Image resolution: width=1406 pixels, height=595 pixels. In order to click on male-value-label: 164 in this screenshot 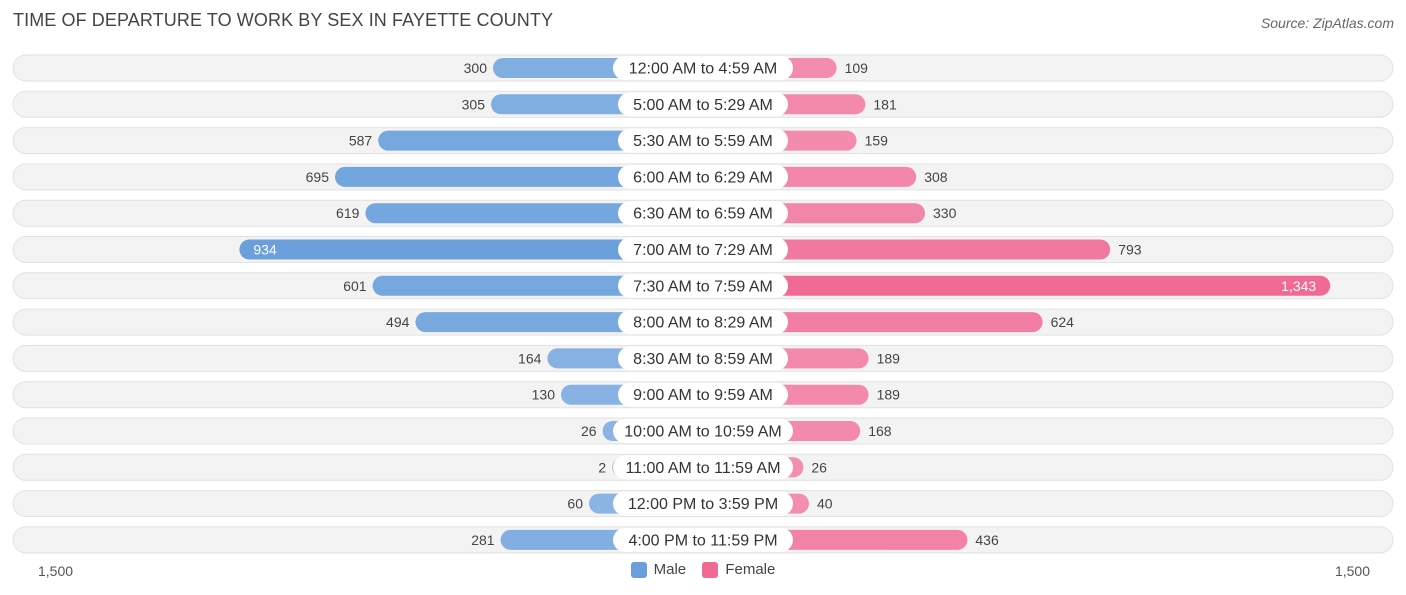, I will do `click(530, 358)`.